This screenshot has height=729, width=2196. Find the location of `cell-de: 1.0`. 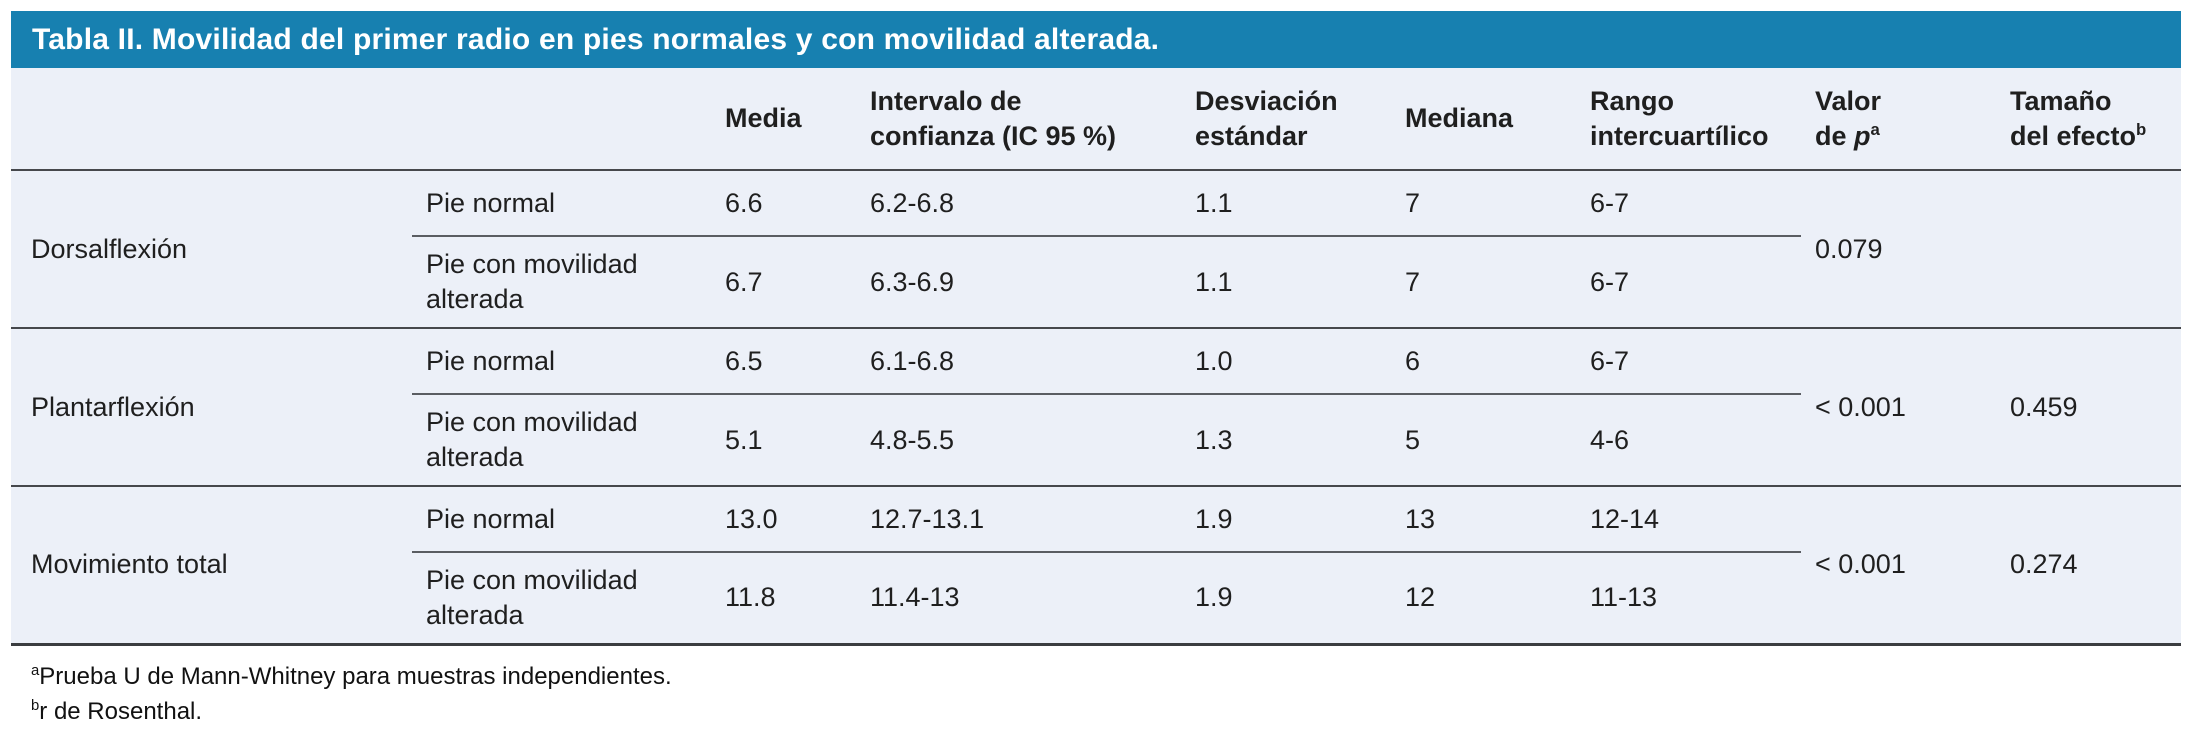

cell-de: 1.0 is located at coordinates (1286, 360).